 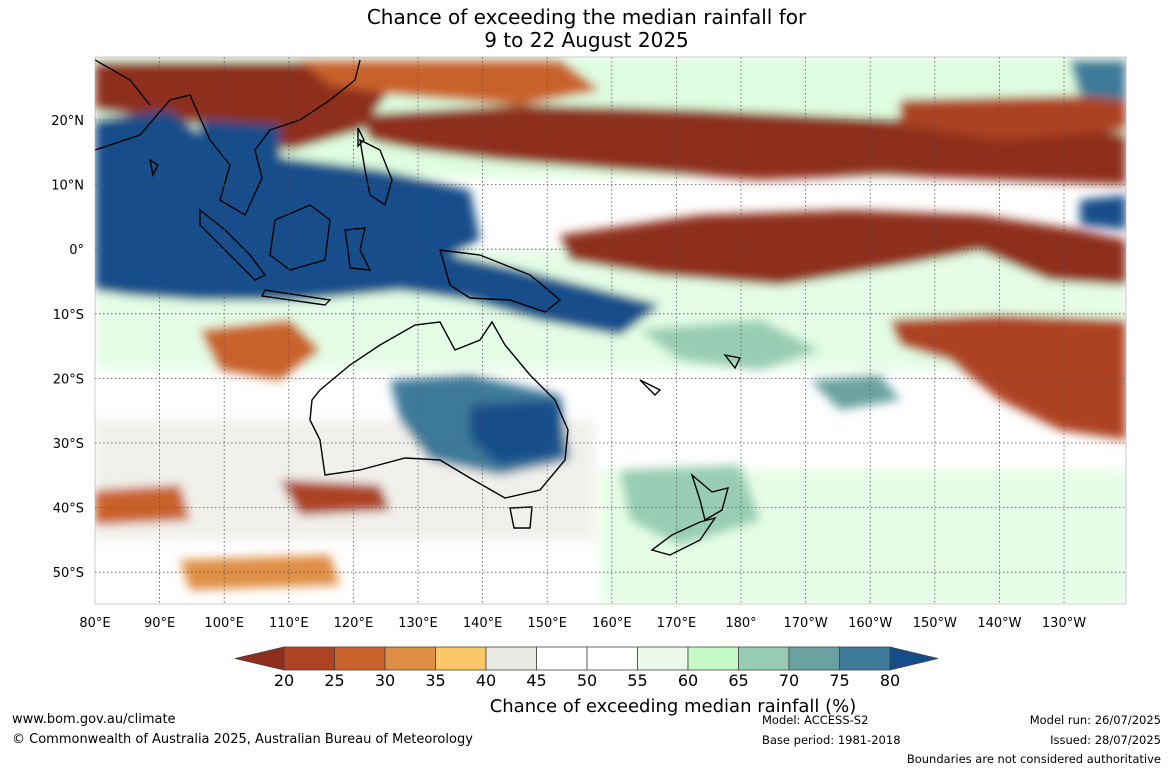 I want to click on wet-zone-nsw-qld, so click(x=515, y=432).